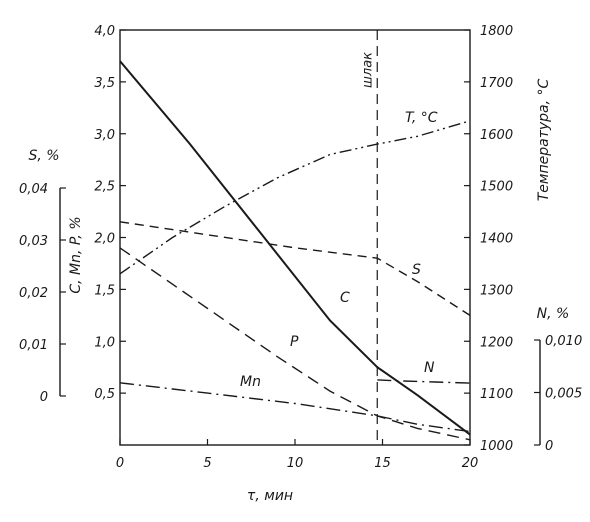  What do you see at coordinates (496, 31) in the screenshot?
I see `temperature-tick-label-8: 1800` at bounding box center [496, 31].